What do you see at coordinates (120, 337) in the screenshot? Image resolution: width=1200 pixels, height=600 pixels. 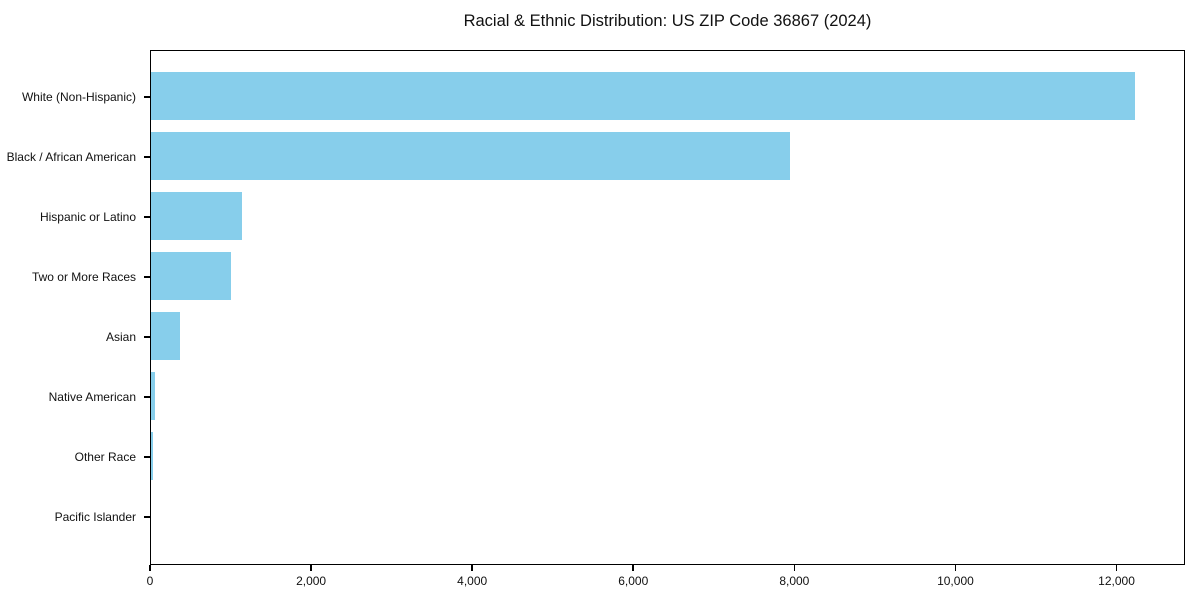 I see `y-axis-label: Asian` at bounding box center [120, 337].